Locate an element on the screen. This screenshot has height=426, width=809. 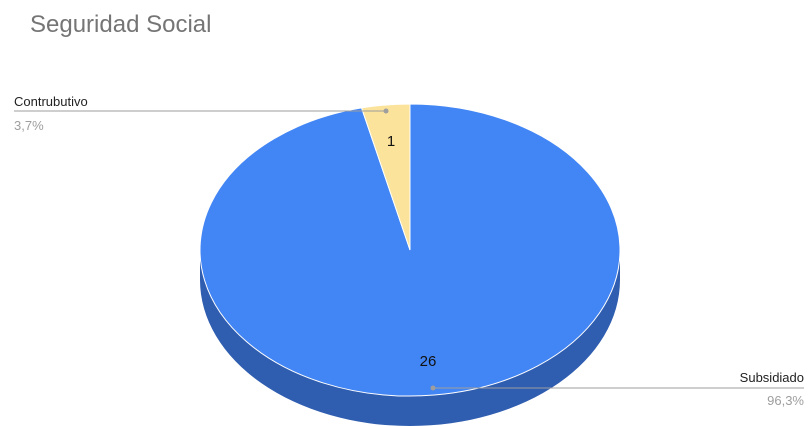
legend-label-contrubutivo: Contrubutivo is located at coordinates (51, 101).